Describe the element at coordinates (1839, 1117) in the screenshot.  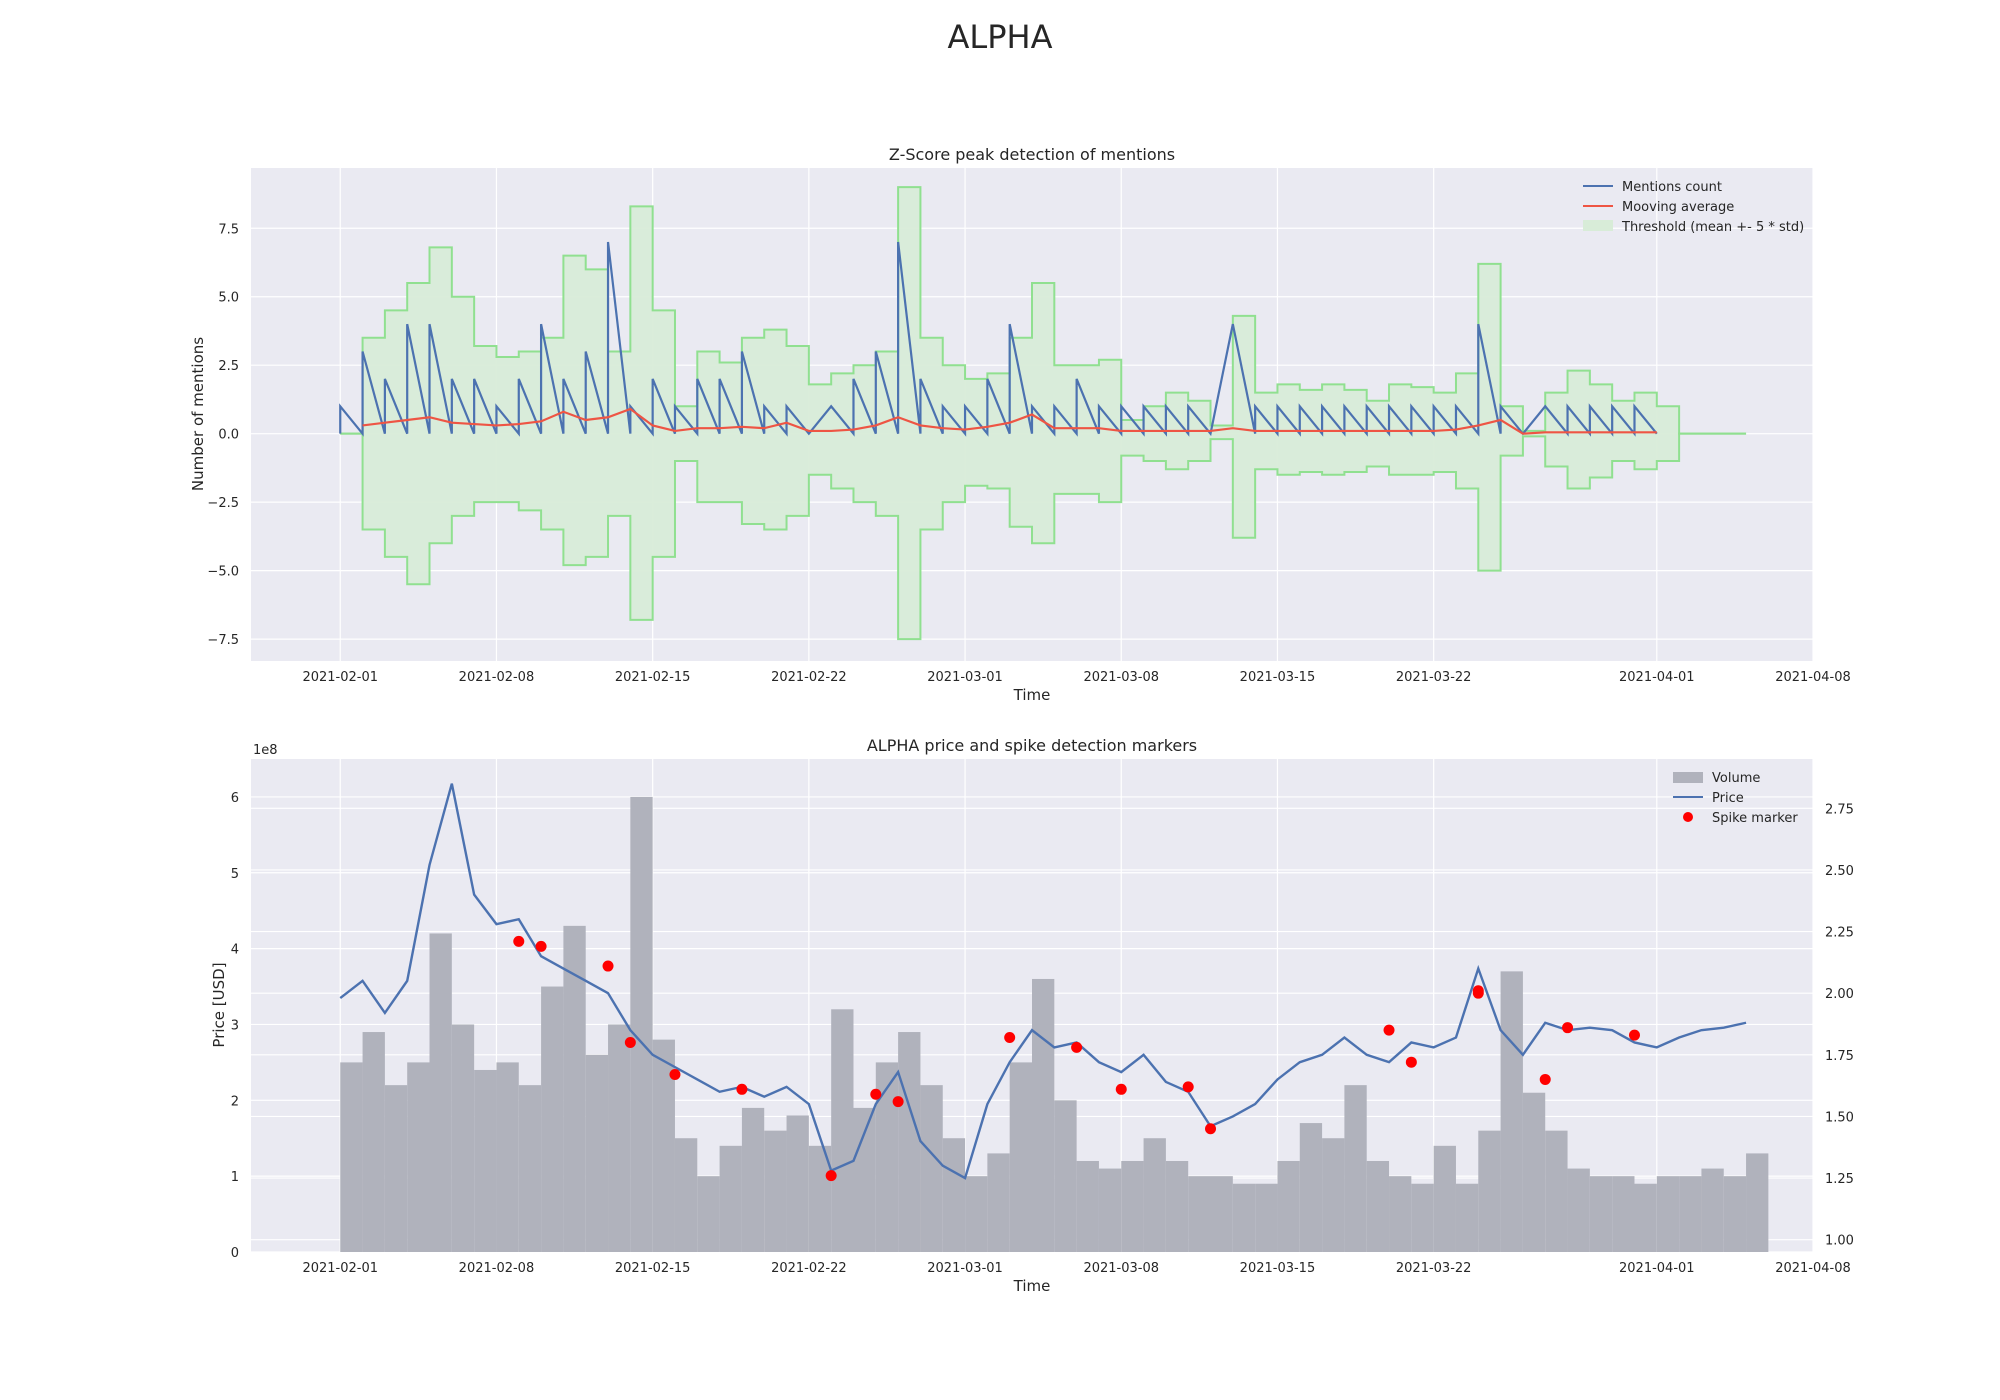
I see `right-y-tick-label: 1.50` at that location.